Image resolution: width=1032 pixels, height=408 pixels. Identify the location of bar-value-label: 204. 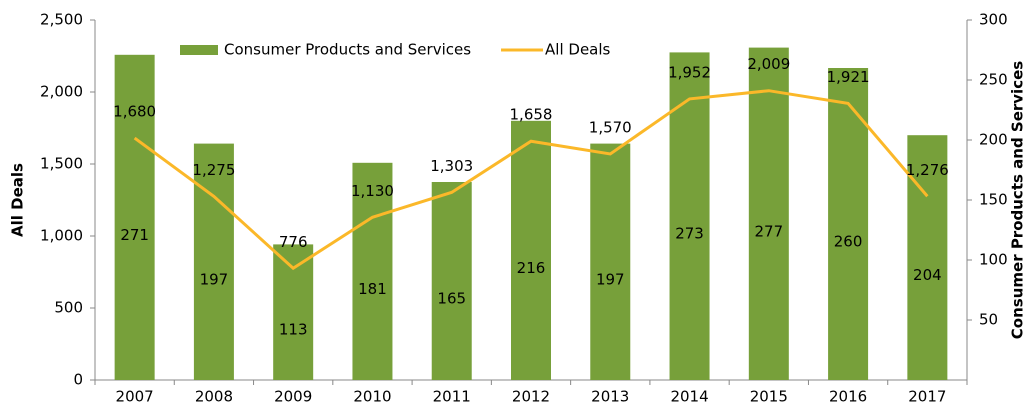
(927, 275).